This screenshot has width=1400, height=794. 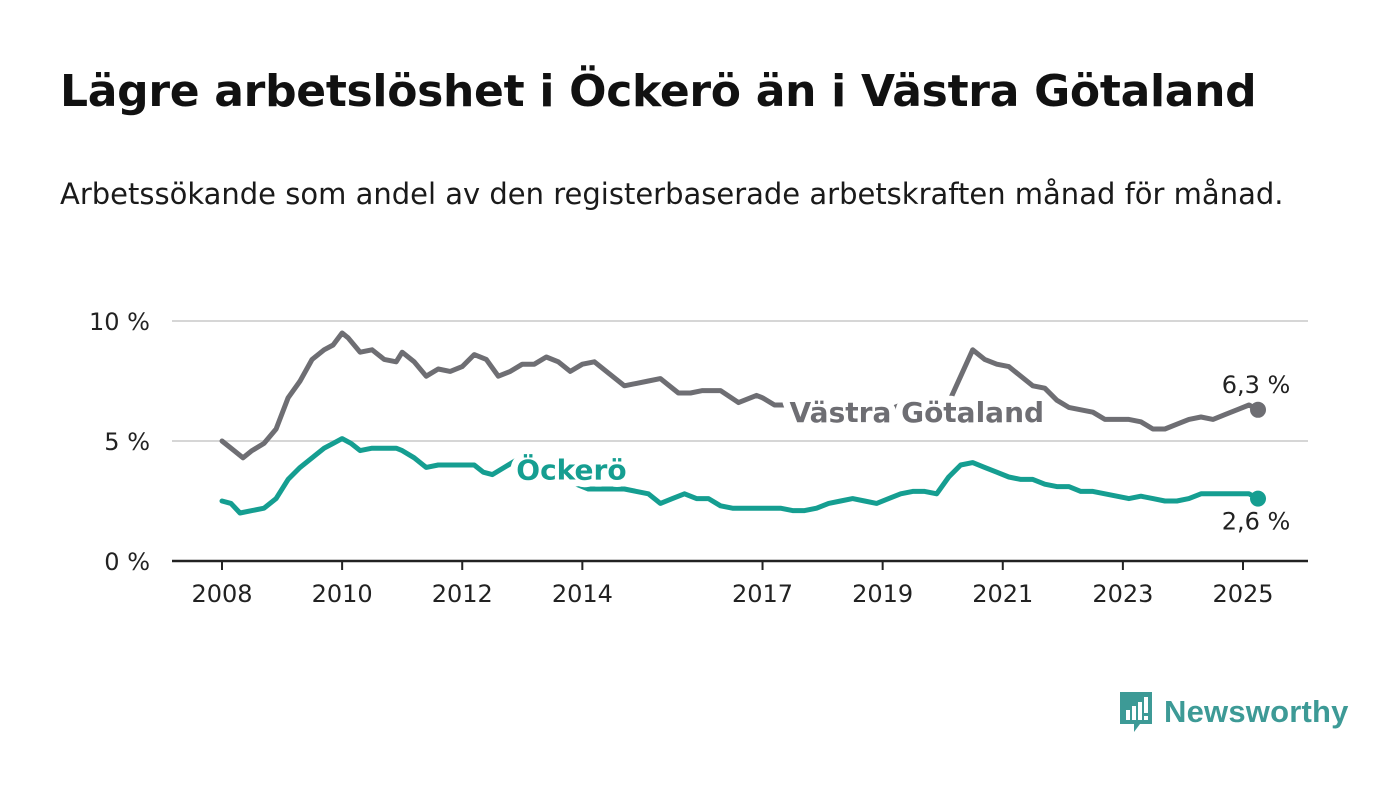 I want to click on bar-chart-speech-bubble-icon, so click(x=1136, y=712).